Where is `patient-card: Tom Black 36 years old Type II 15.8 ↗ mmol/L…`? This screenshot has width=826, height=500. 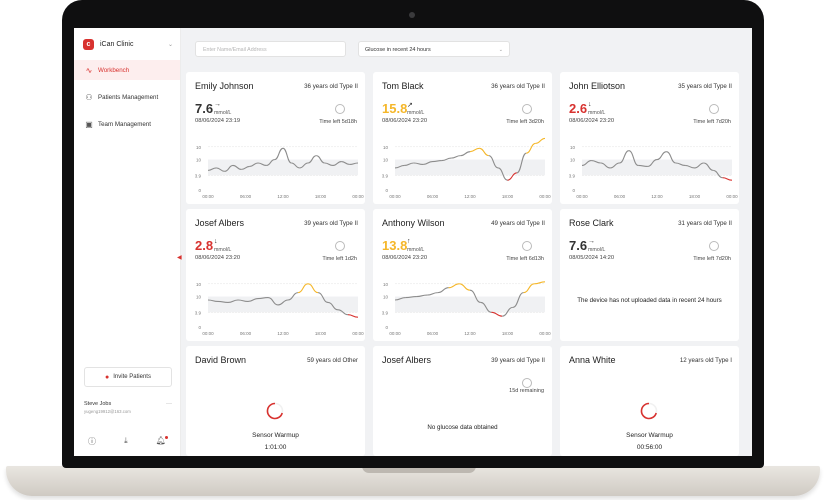 patient-card: Tom Black 36 years old Type II 15.8 ↗ mmol/L… is located at coordinates (462, 138).